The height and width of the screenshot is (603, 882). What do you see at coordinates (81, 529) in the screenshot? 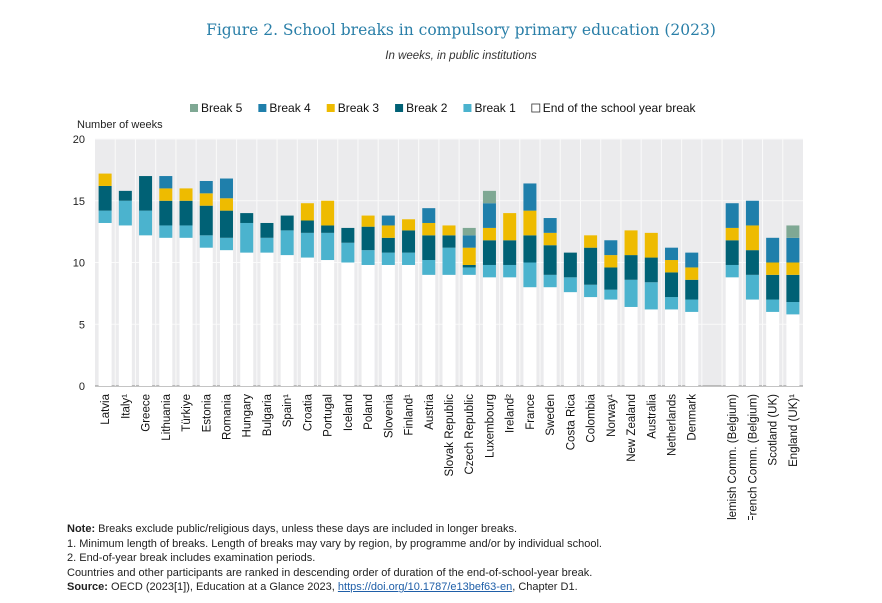
I see `note-label: Note:` at bounding box center [81, 529].